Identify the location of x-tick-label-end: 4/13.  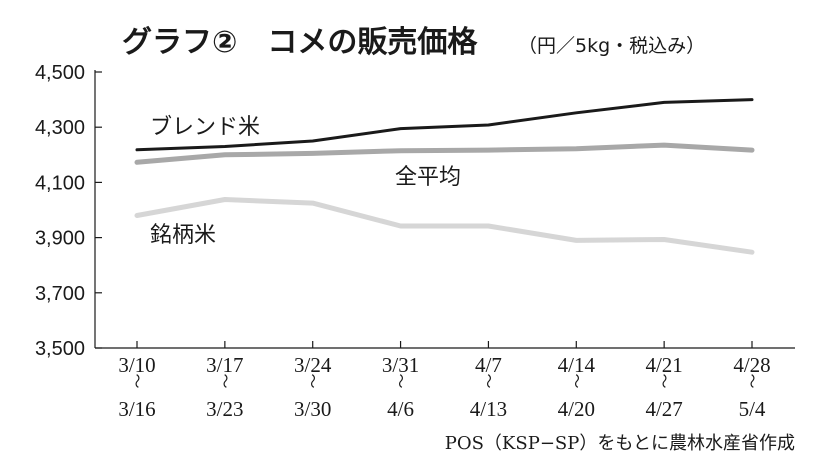
(488, 409).